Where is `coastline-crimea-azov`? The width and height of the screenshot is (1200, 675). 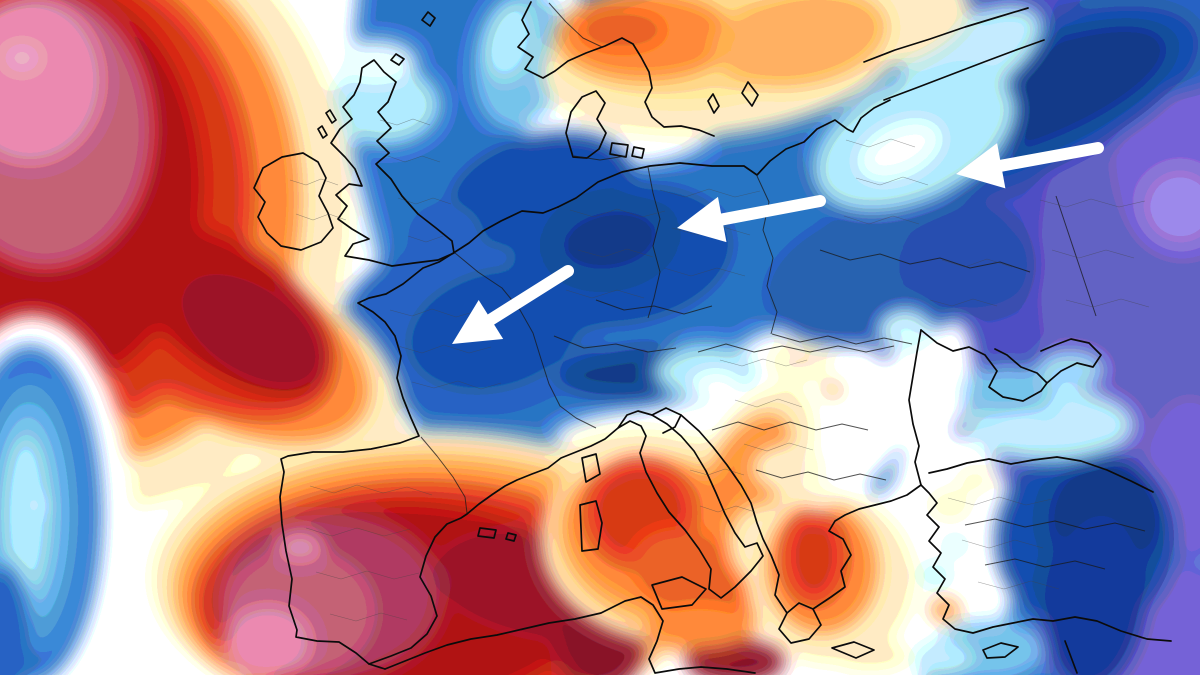 coastline-crimea-azov is located at coordinates (1011, 365).